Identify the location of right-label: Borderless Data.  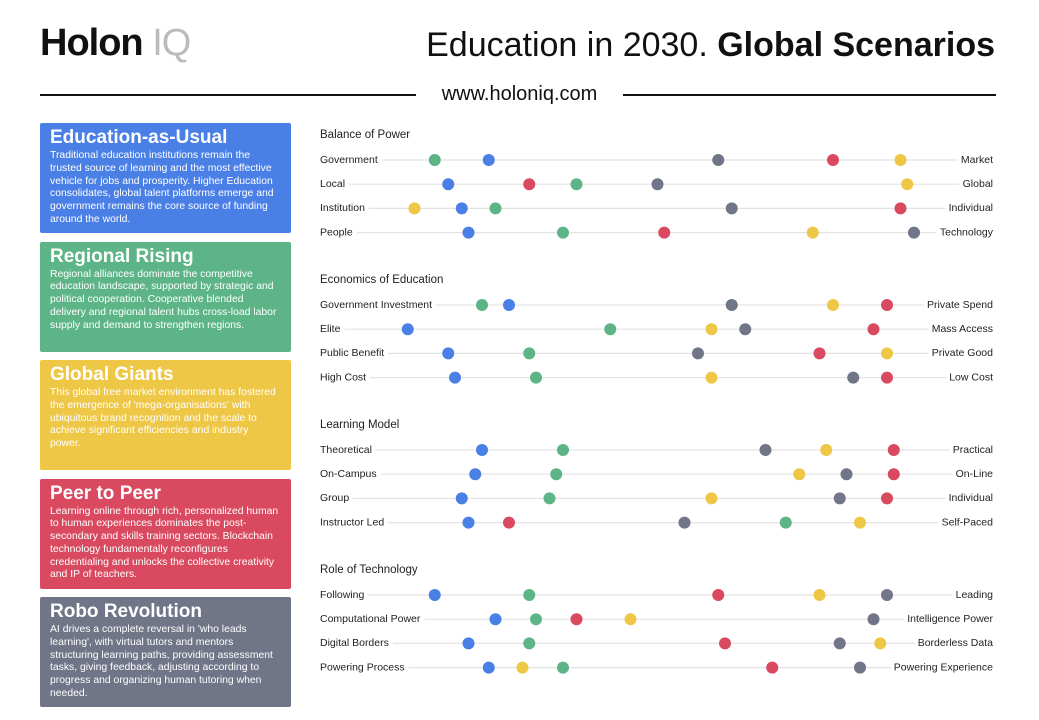
(955, 643).